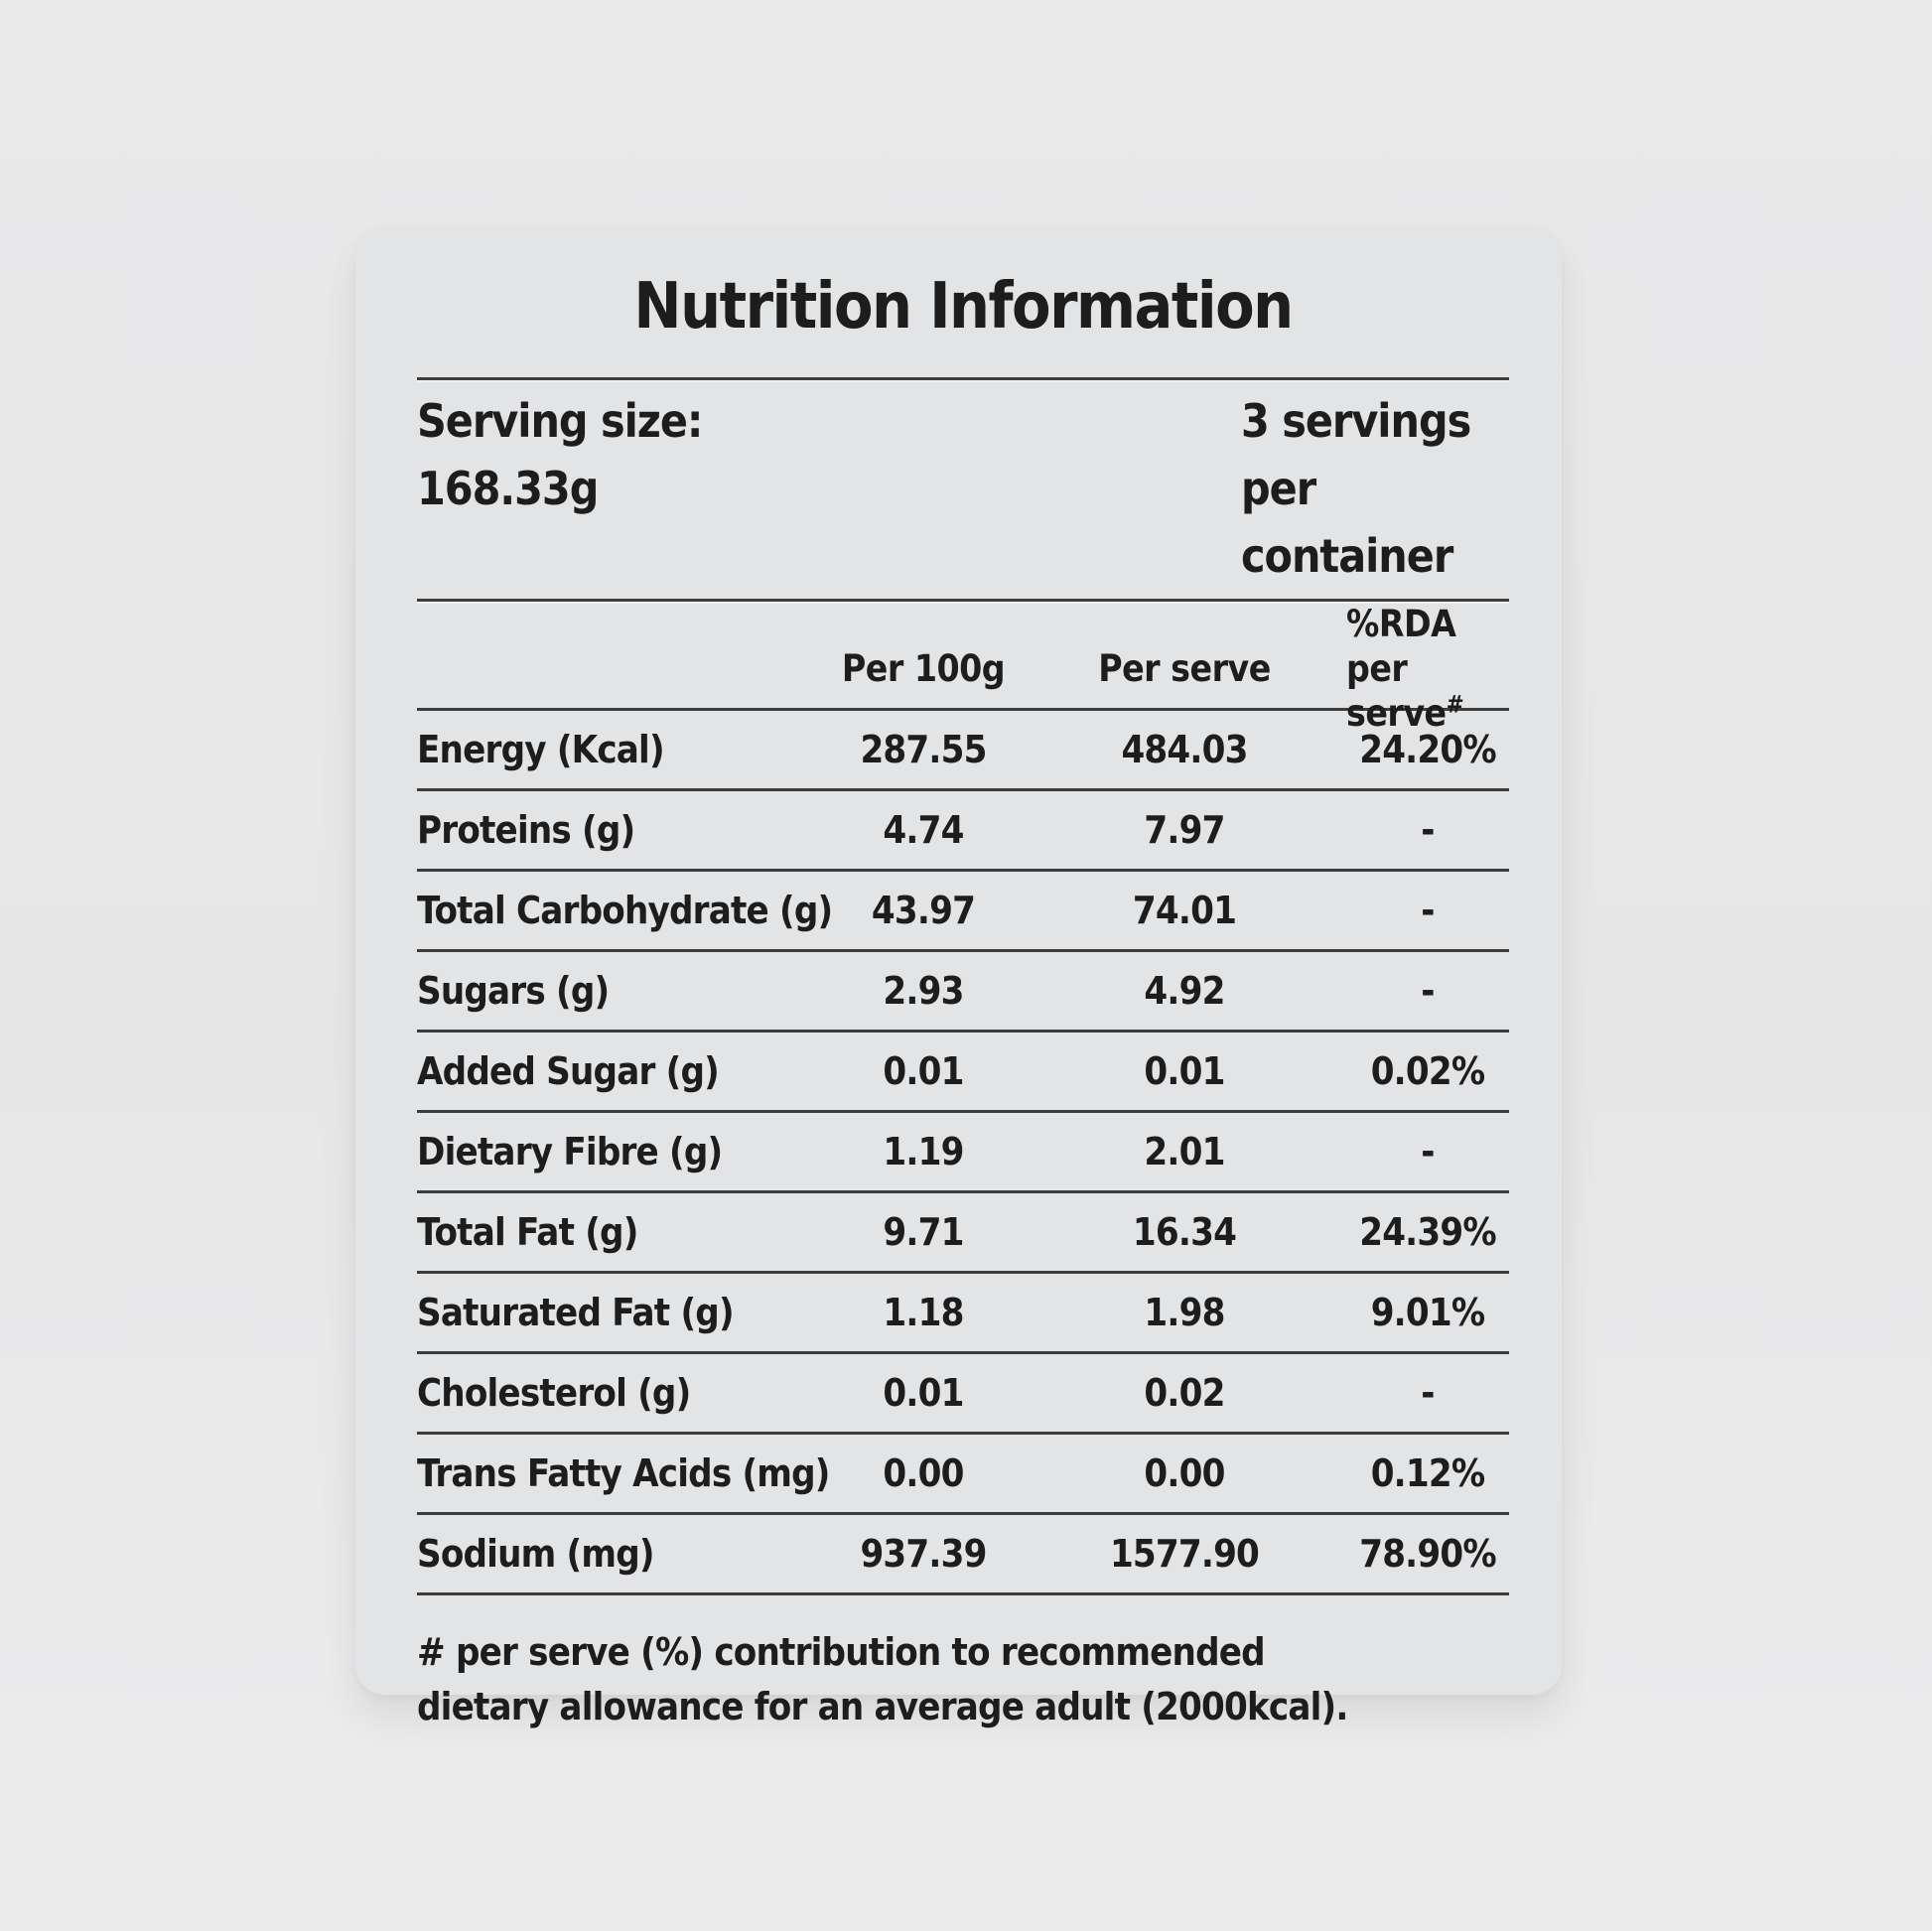  Describe the element at coordinates (1356, 421) in the screenshot. I see `servings-count: 3 servings` at that location.